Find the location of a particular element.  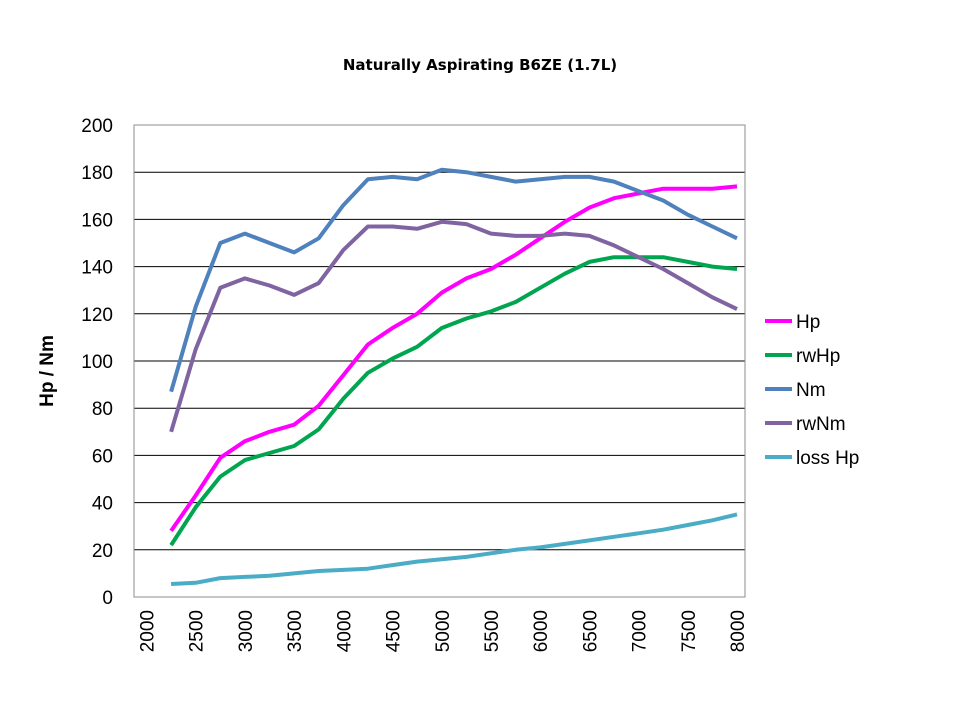

y-axis-ticks: 0 20 40 60 80 100 120 140 160 180 200 is located at coordinates (97, 362).